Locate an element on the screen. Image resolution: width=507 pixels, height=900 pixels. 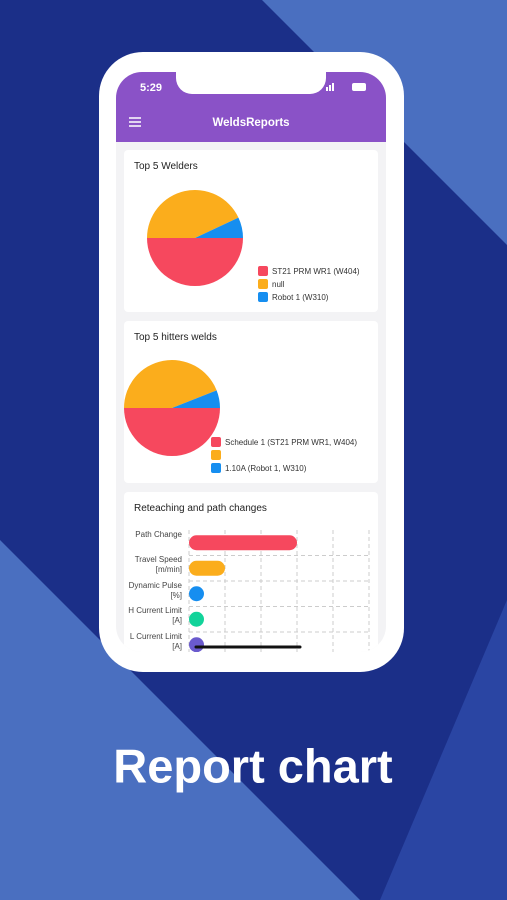
status-icons is located at coordinates (346, 87).